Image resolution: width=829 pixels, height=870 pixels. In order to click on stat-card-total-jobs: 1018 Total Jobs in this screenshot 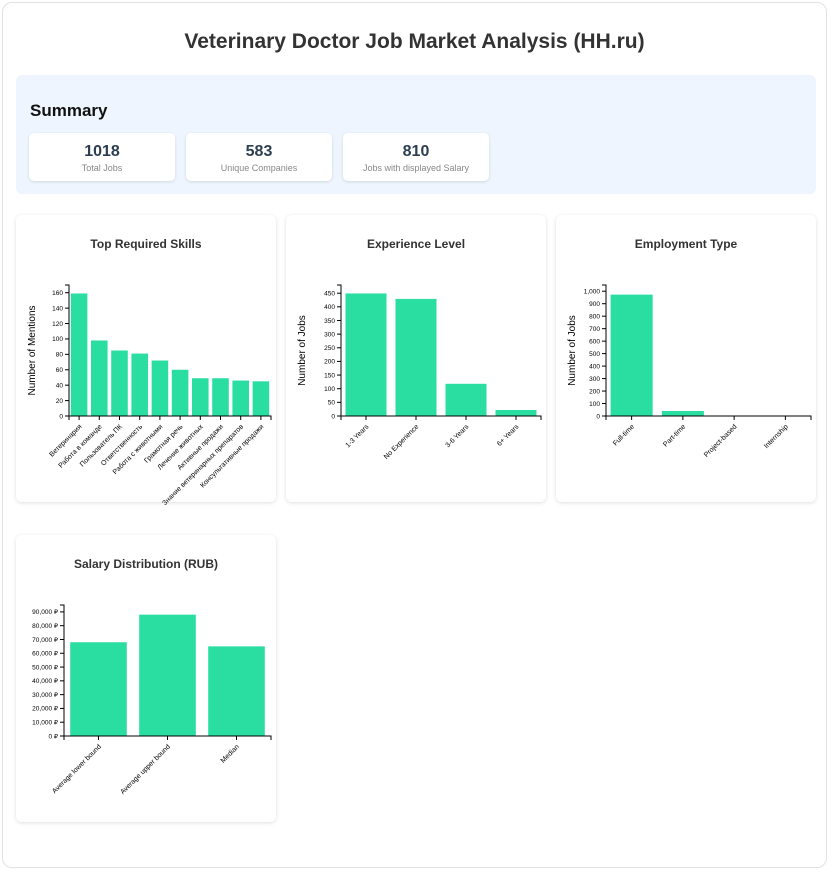, I will do `click(102, 157)`.